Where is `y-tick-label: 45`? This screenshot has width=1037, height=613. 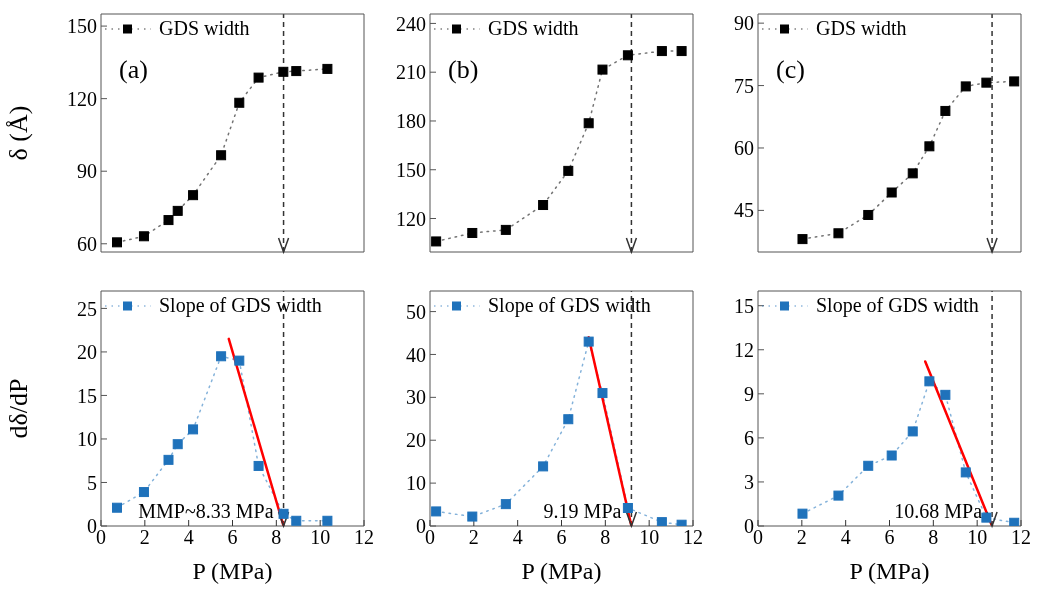
y-tick-label: 45 is located at coordinates (744, 210).